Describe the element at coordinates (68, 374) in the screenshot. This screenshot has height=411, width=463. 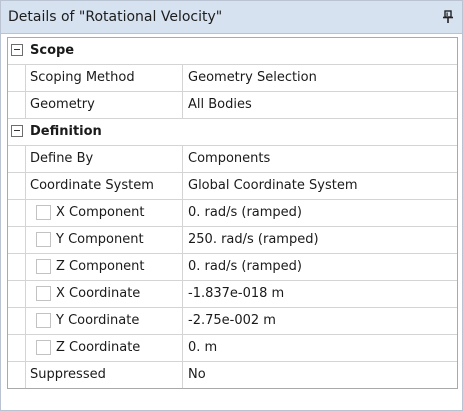
I see `property-name: Suppressed` at that location.